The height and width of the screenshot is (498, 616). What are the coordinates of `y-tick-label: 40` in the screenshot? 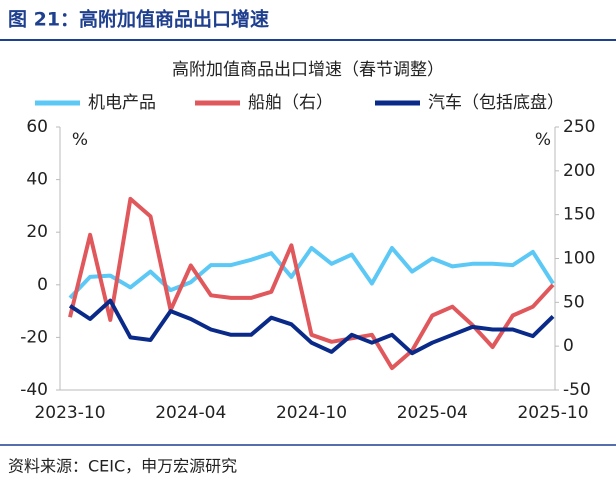 It's located at (37, 180).